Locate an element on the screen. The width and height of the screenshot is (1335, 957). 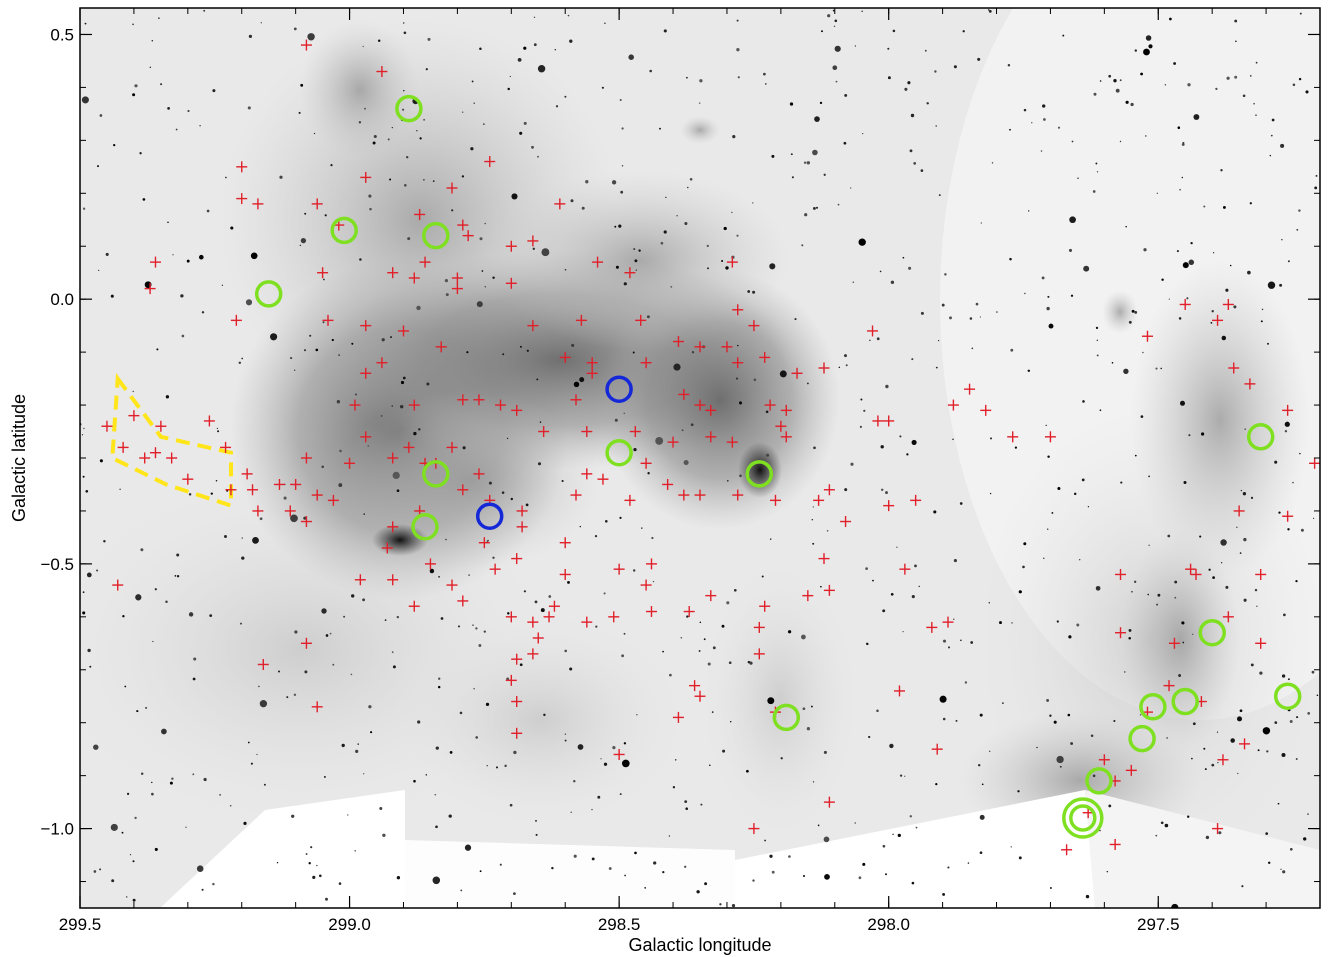
blue-circle-marker is located at coordinates (619, 389).